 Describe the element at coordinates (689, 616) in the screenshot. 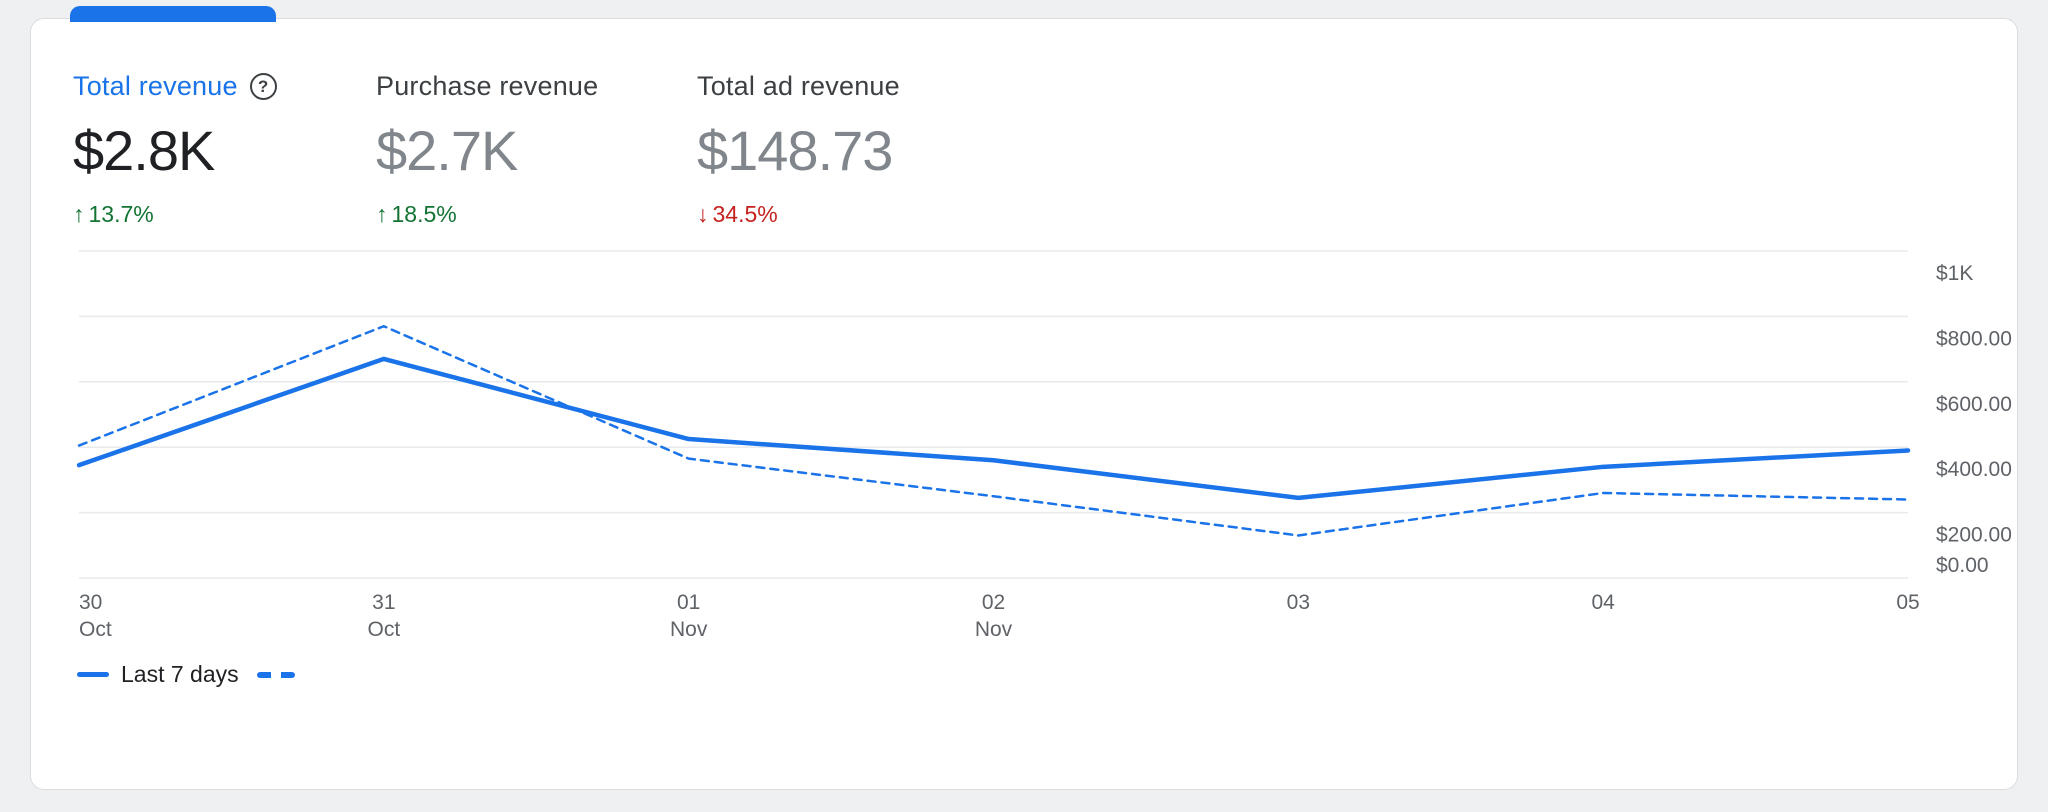

I see `x-axis-tick-label: 01 Nov` at that location.